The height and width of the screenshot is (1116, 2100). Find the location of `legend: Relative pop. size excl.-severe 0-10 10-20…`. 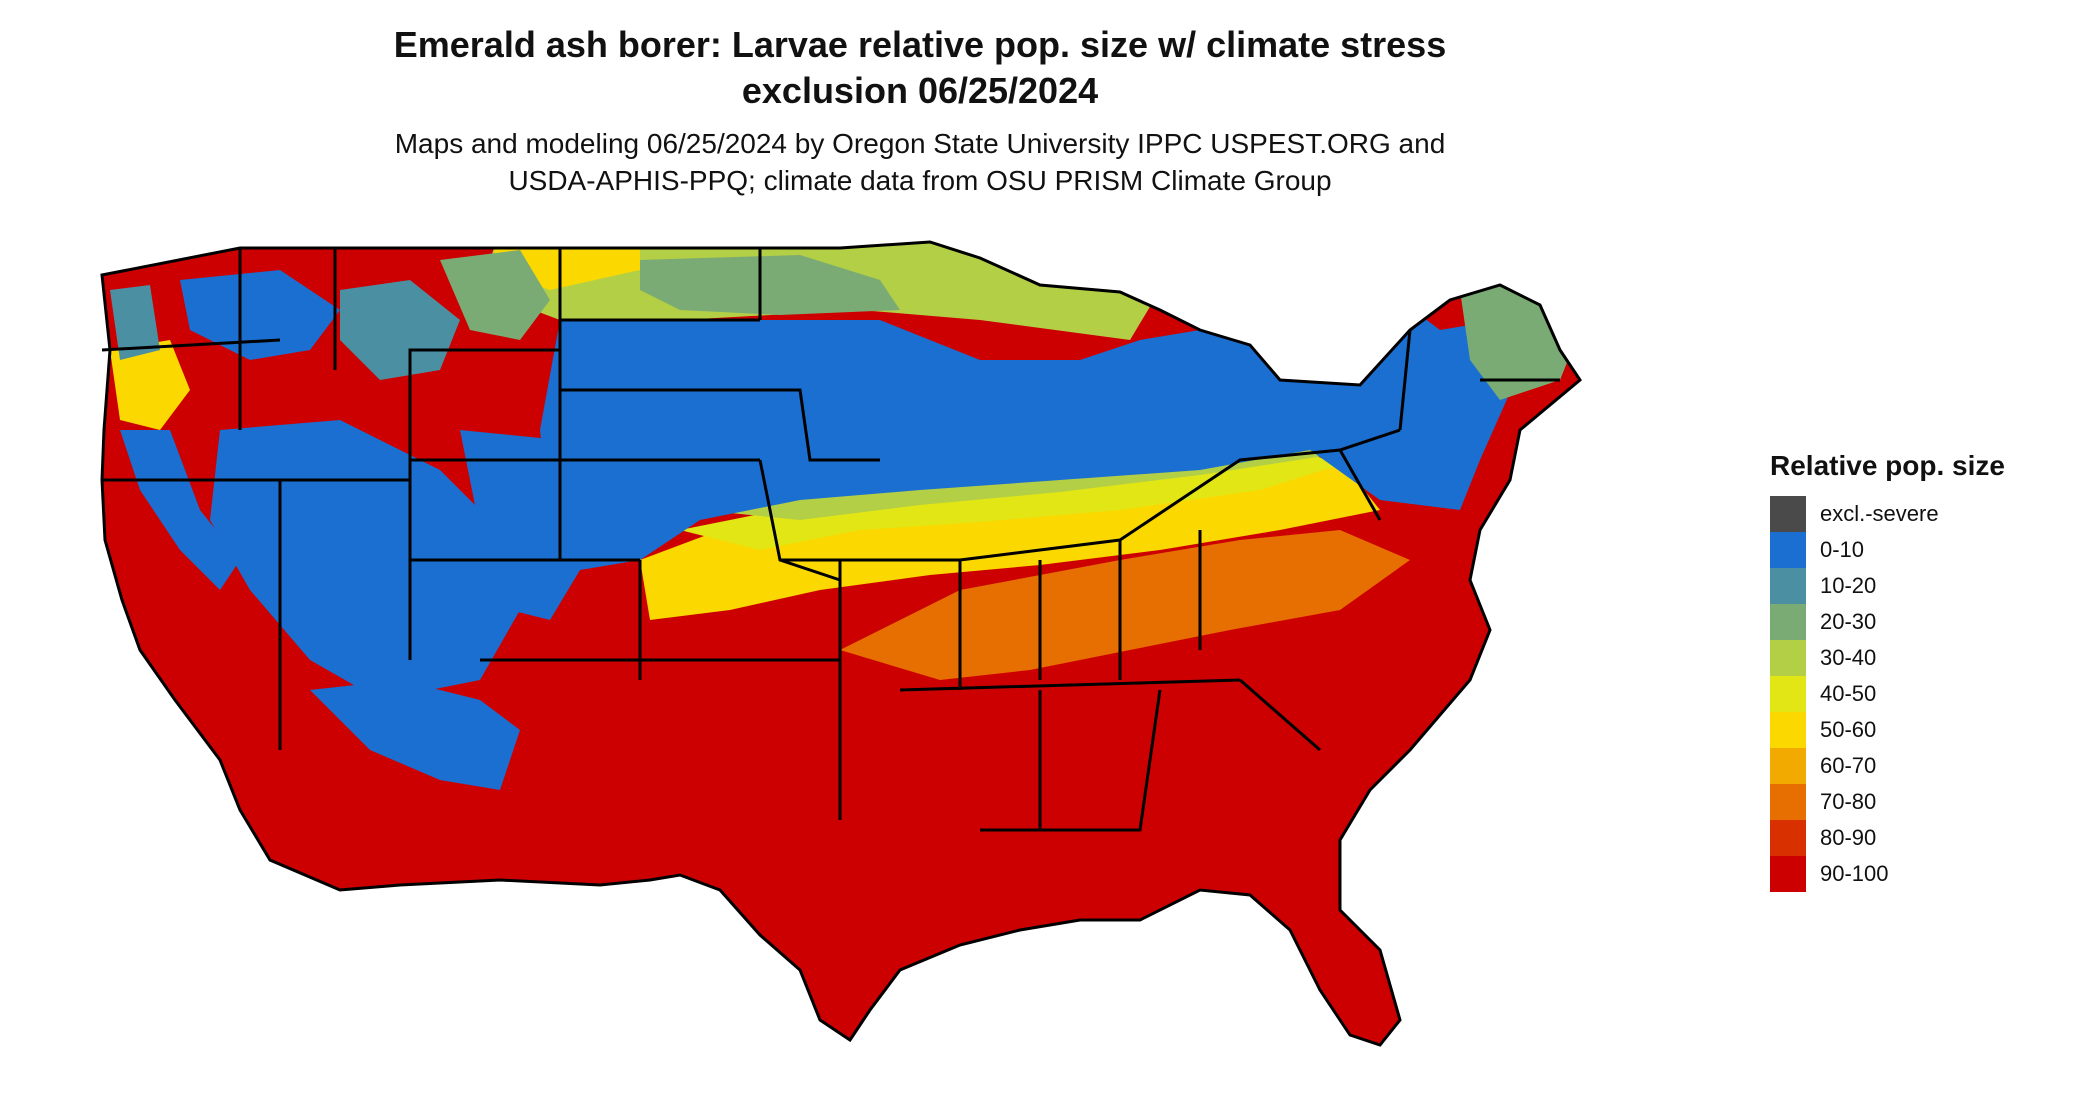

legend: Relative pop. size excl.-severe 0-10 10-20… is located at coordinates (1920, 671).